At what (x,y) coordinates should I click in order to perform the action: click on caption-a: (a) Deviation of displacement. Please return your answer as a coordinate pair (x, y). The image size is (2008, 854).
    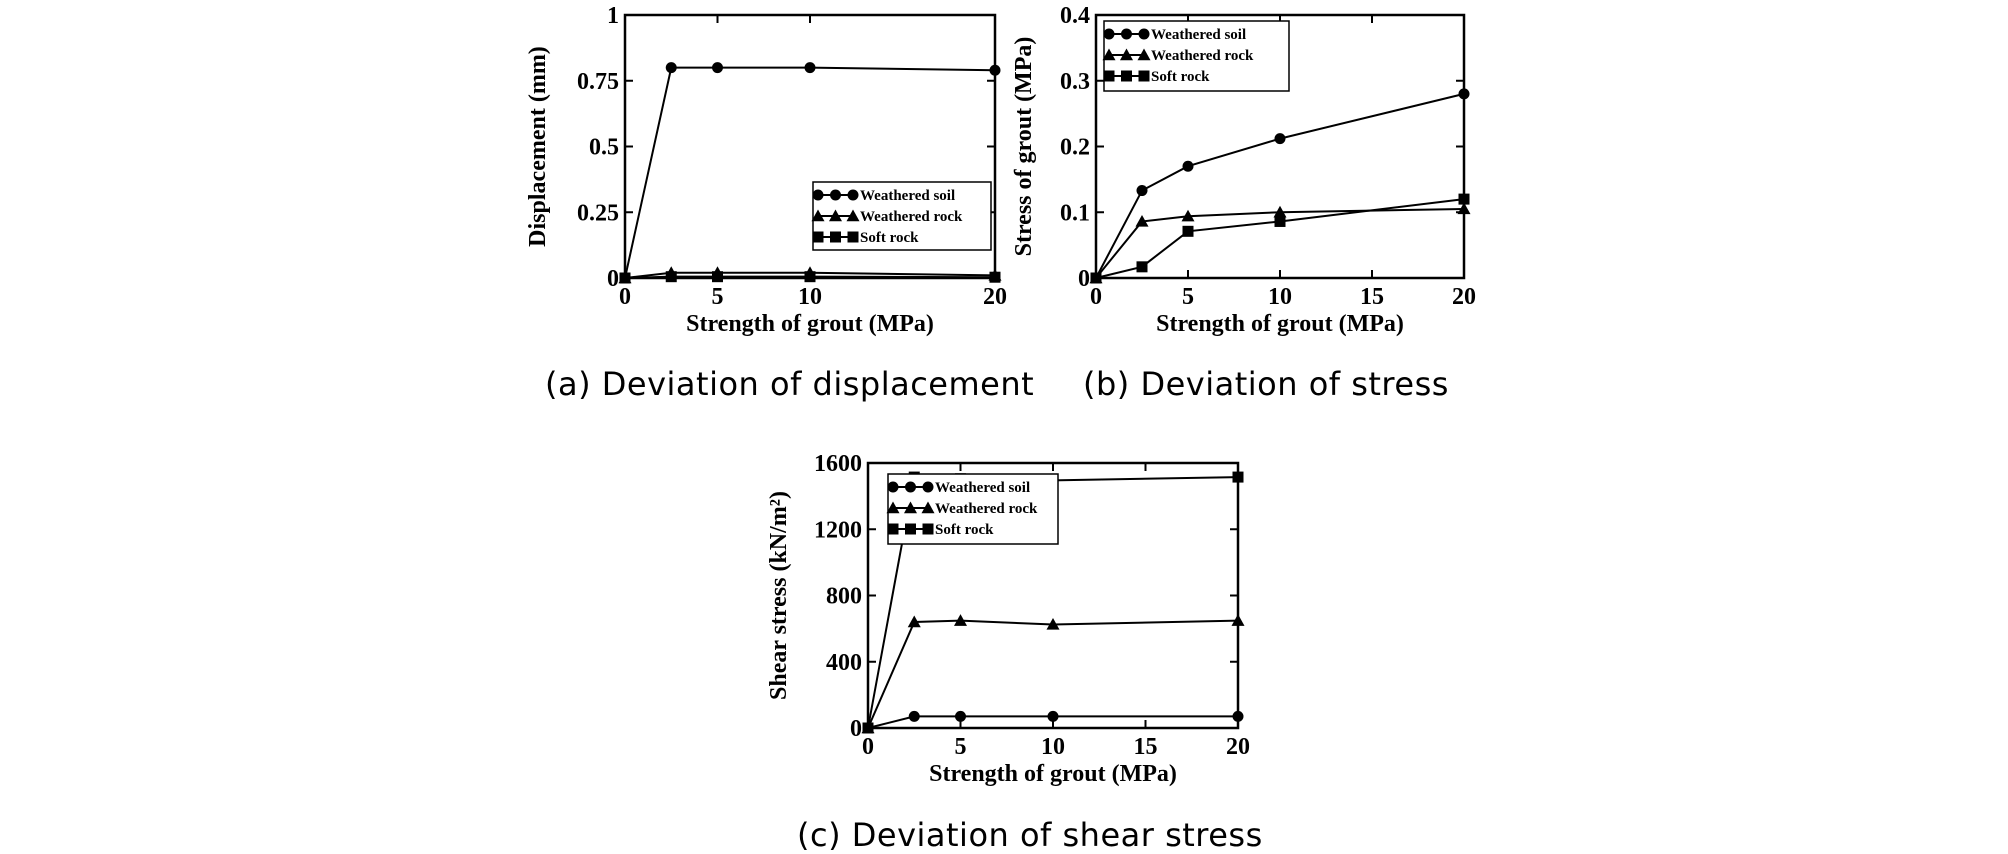
    Looking at the image, I should click on (790, 384).